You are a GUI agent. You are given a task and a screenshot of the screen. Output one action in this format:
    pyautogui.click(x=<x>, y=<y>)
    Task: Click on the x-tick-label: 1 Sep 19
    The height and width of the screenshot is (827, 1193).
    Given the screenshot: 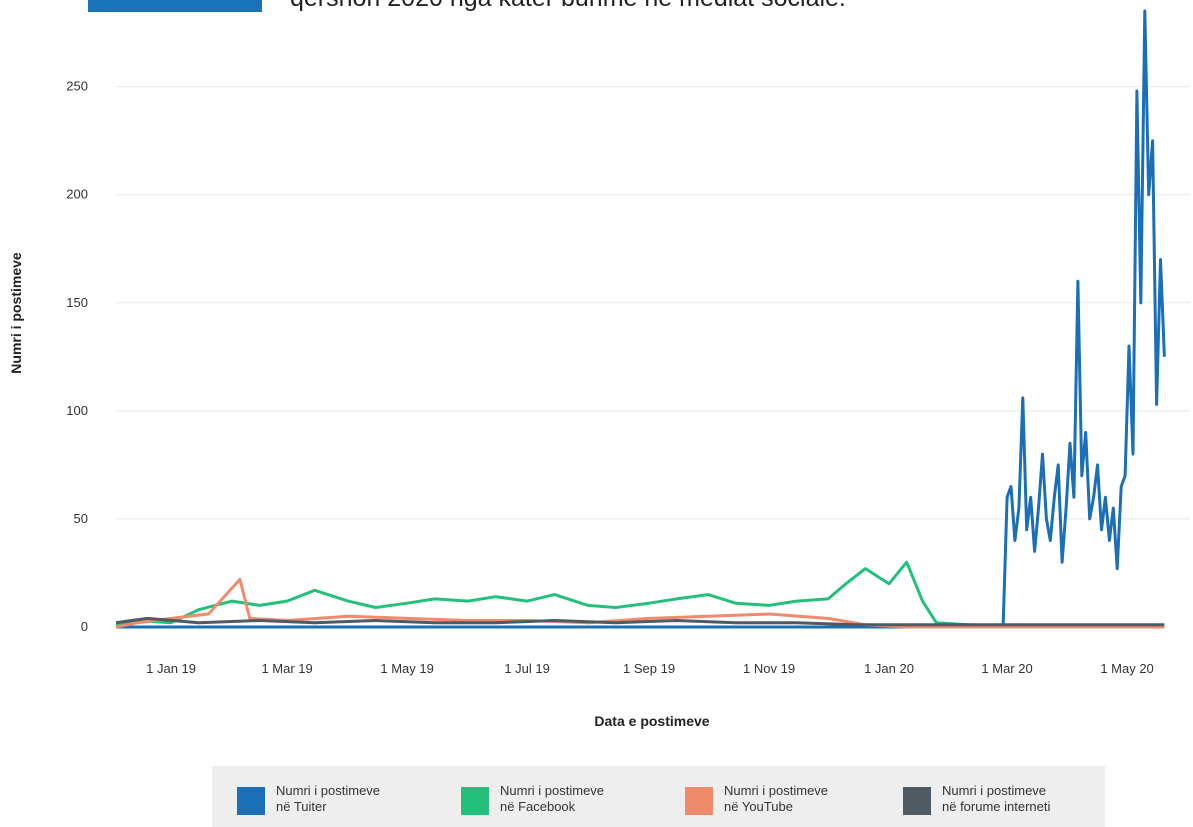 What is the action you would take?
    pyautogui.click(x=649, y=668)
    